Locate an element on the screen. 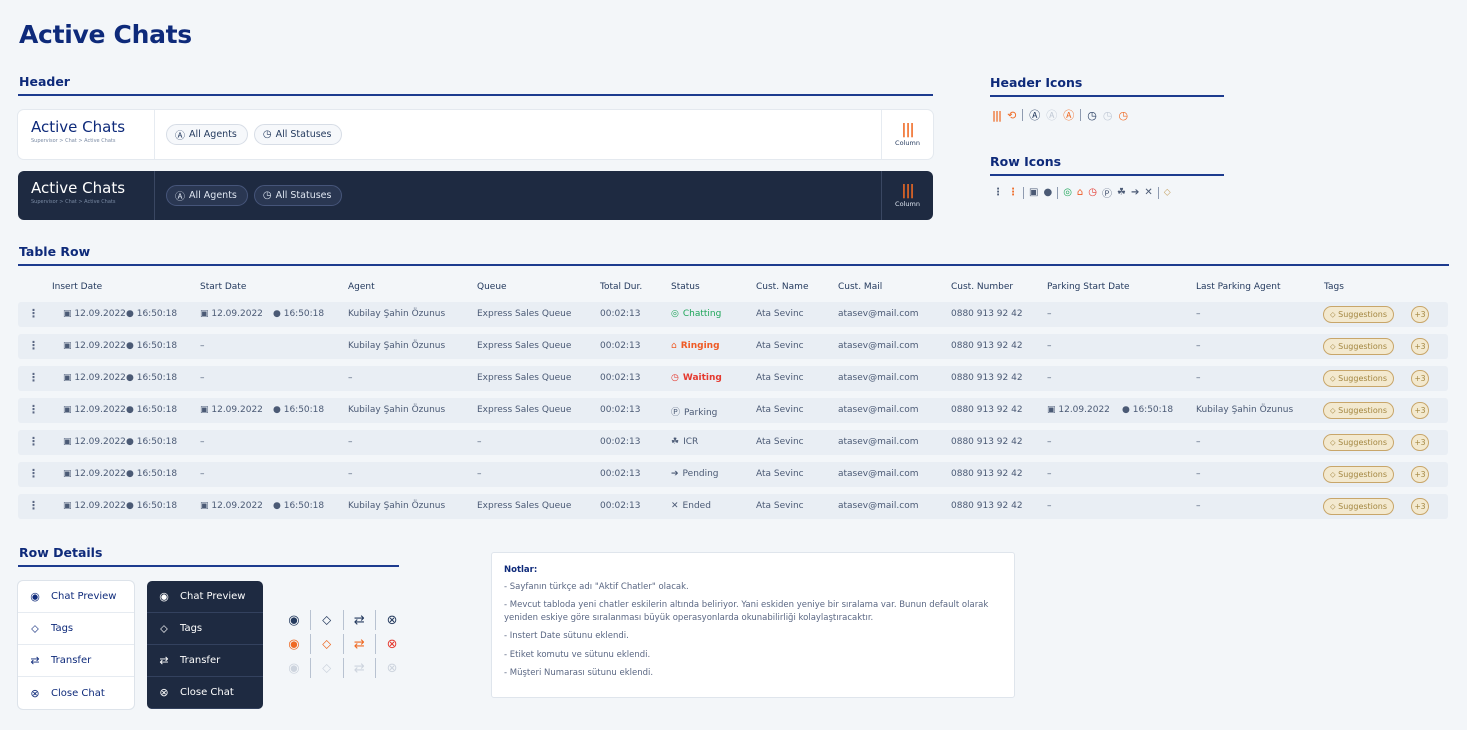 This screenshot has width=1467, height=730. column-header: Status is located at coordinates (685, 287).